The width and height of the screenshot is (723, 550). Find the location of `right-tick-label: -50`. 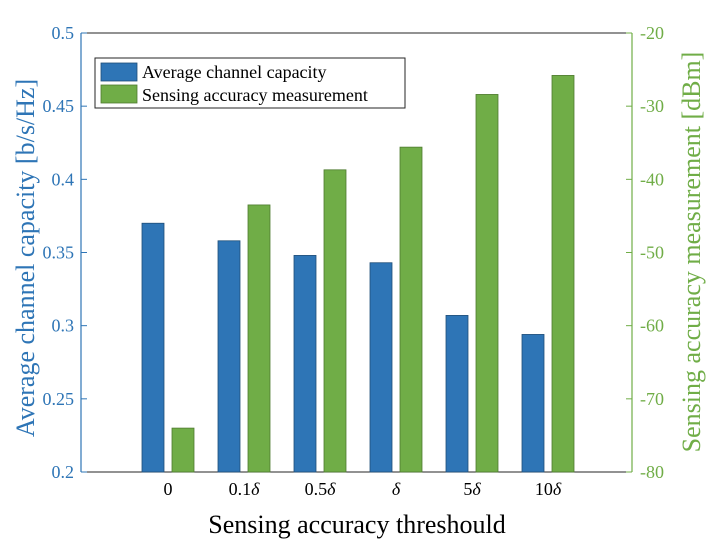

right-tick-label: -50 is located at coordinates (652, 253).